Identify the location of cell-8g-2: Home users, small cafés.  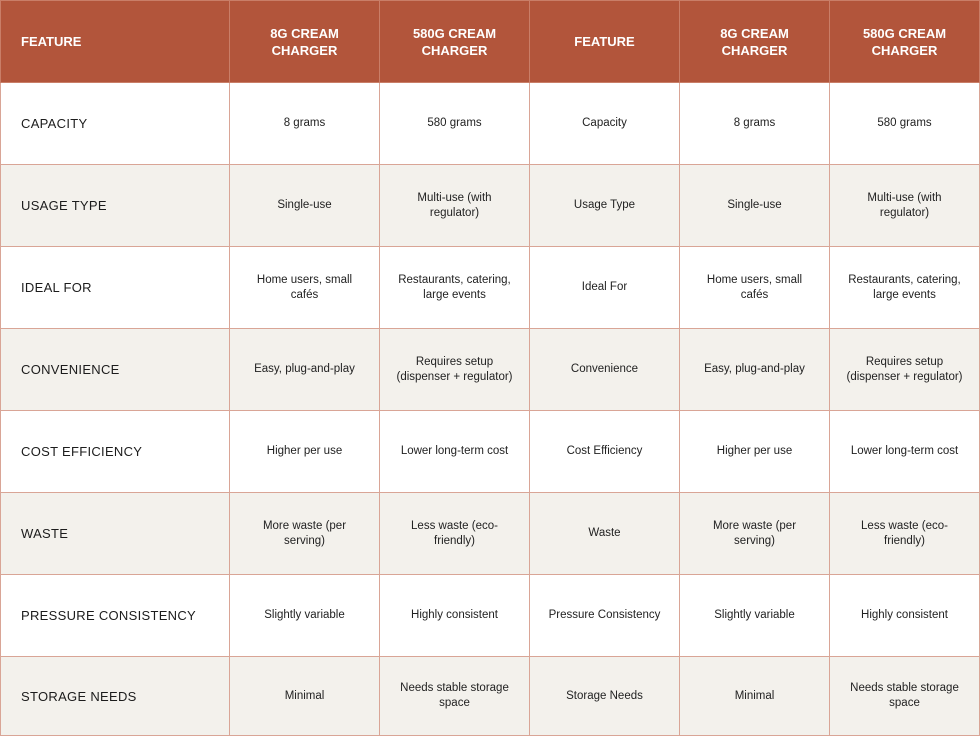
(754, 287).